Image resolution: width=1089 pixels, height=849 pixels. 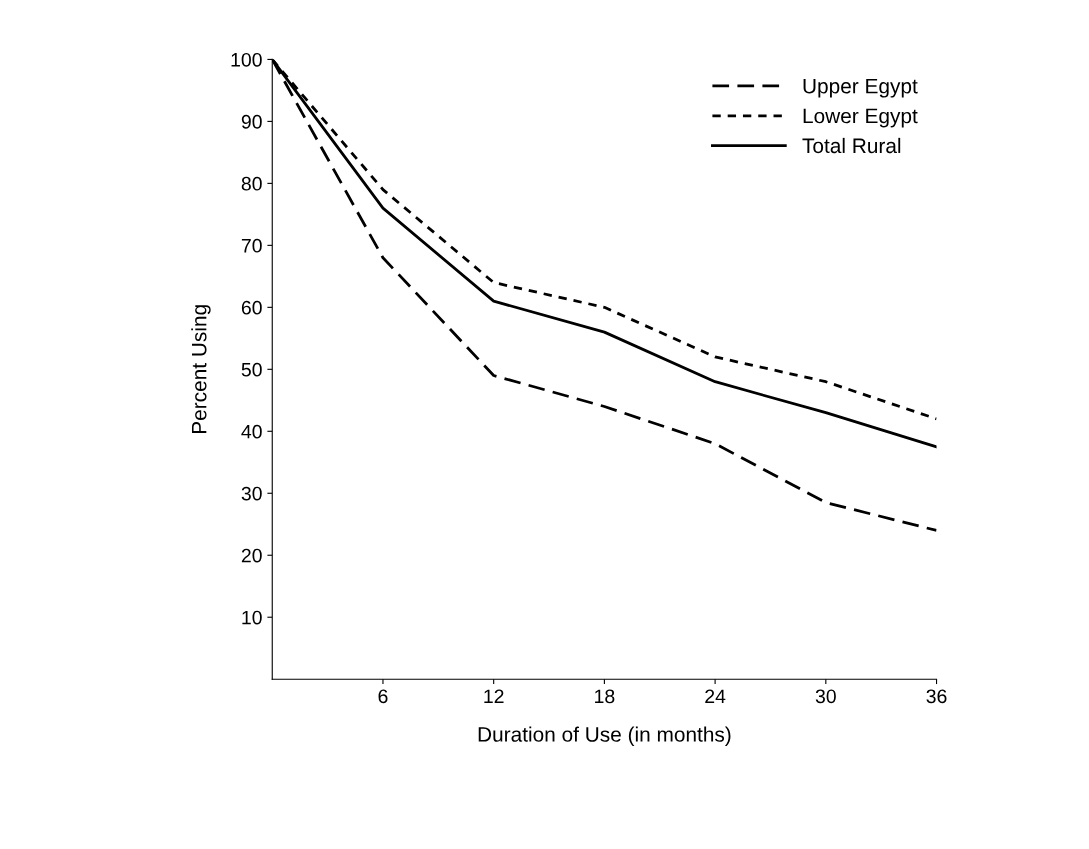 What do you see at coordinates (246, 59) in the screenshot?
I see `y-tick-label: 100` at bounding box center [246, 59].